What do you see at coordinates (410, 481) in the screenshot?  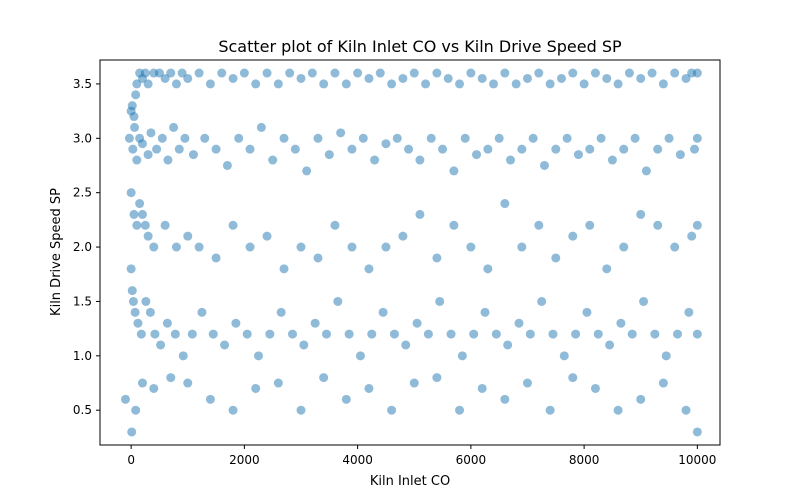 I see `x-axis-label: Kiln Inlet CO` at bounding box center [410, 481].